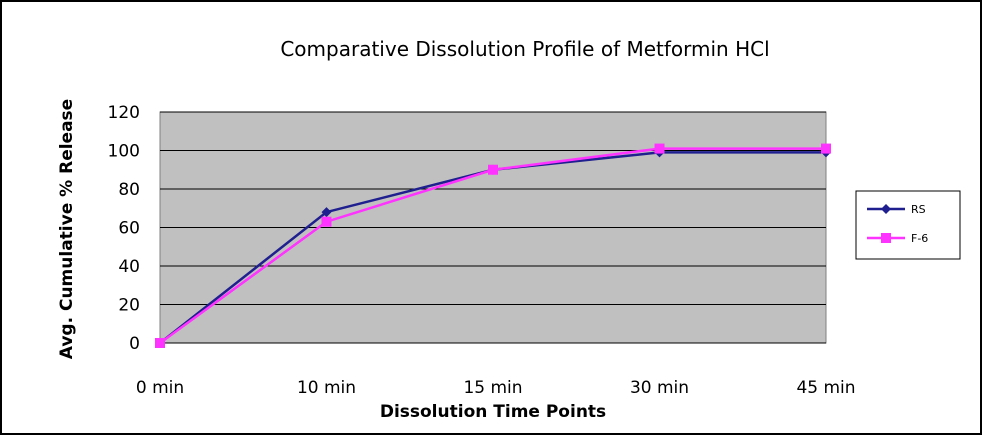  I want to click on x-tick-label: 10 min, so click(326, 388).